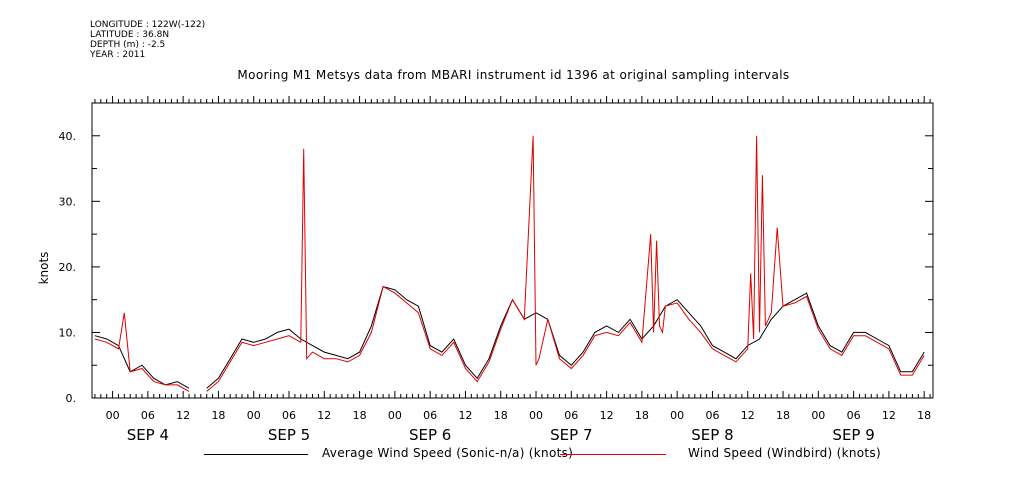 The height and width of the screenshot is (504, 1009). I want to click on day-label: SEP 5, so click(289, 435).